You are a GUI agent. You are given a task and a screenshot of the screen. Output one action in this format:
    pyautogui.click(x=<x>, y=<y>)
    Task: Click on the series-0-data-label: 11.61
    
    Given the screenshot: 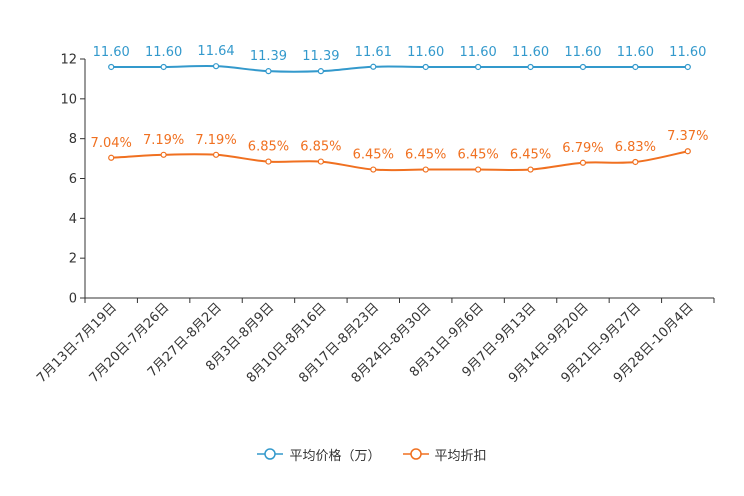 What is the action you would take?
    pyautogui.click(x=373, y=52)
    